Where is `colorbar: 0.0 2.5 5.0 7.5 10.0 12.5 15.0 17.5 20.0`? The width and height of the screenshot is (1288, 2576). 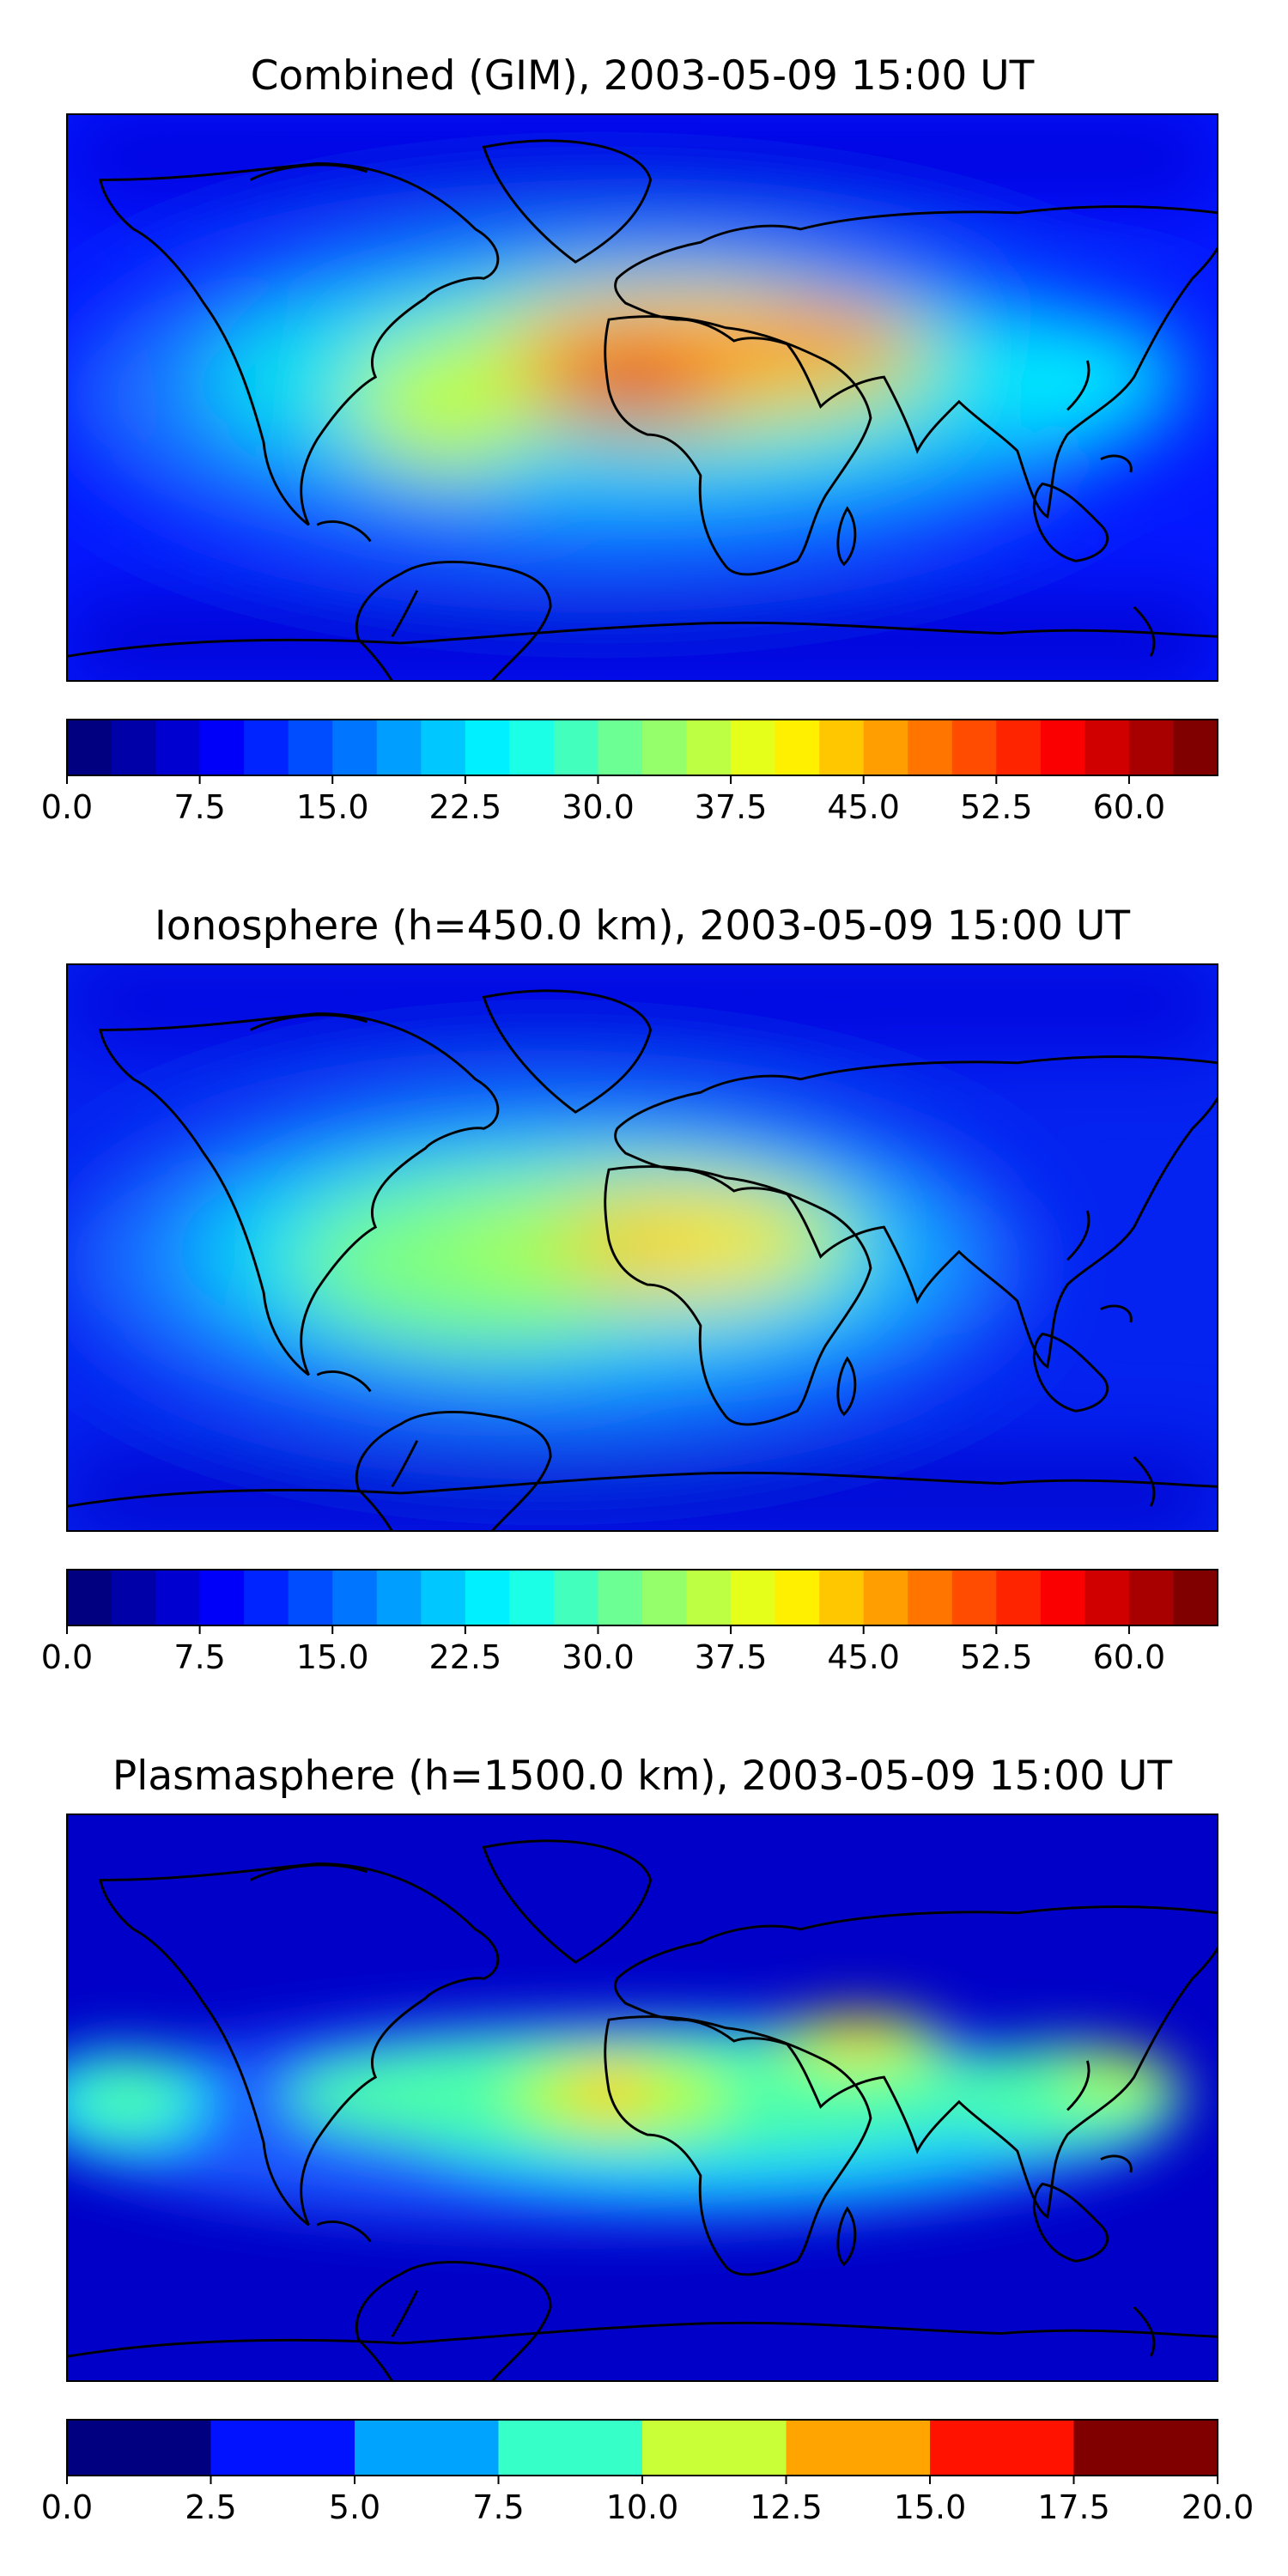 colorbar: 0.0 2.5 5.0 7.5 10.0 12.5 15.0 17.5 20.0 is located at coordinates (647, 2472).